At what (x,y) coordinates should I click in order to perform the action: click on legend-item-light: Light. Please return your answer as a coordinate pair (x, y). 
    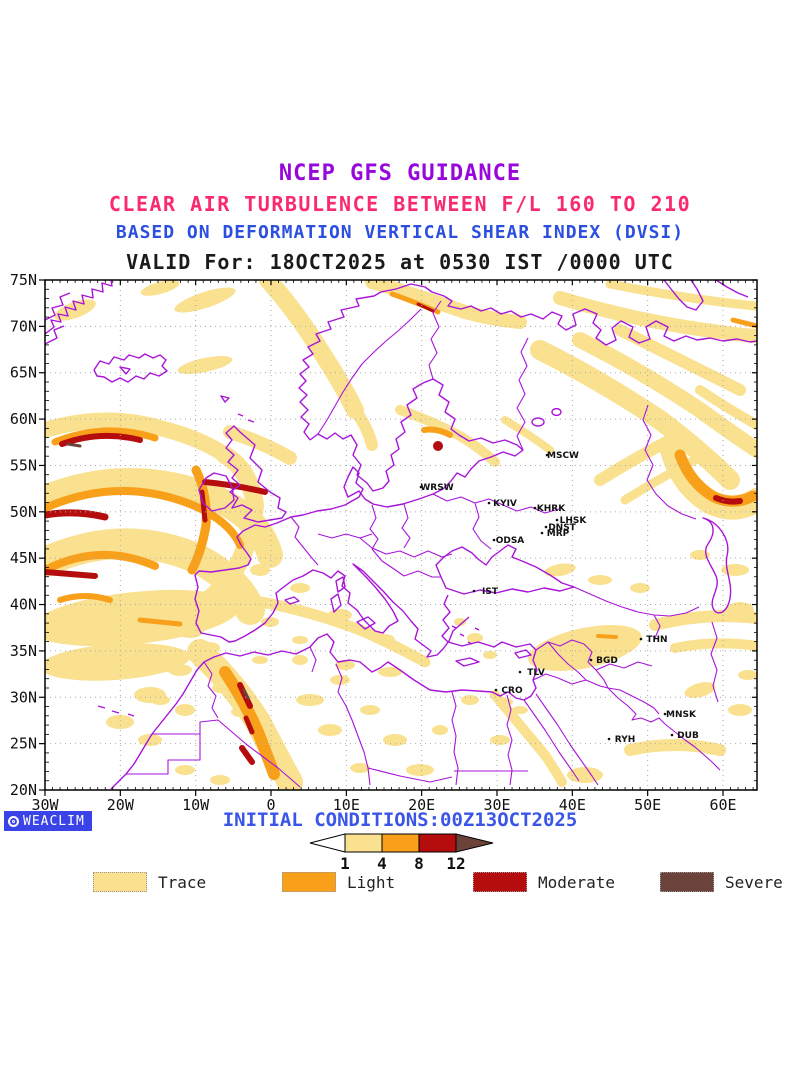
    Looking at the image, I should click on (338, 882).